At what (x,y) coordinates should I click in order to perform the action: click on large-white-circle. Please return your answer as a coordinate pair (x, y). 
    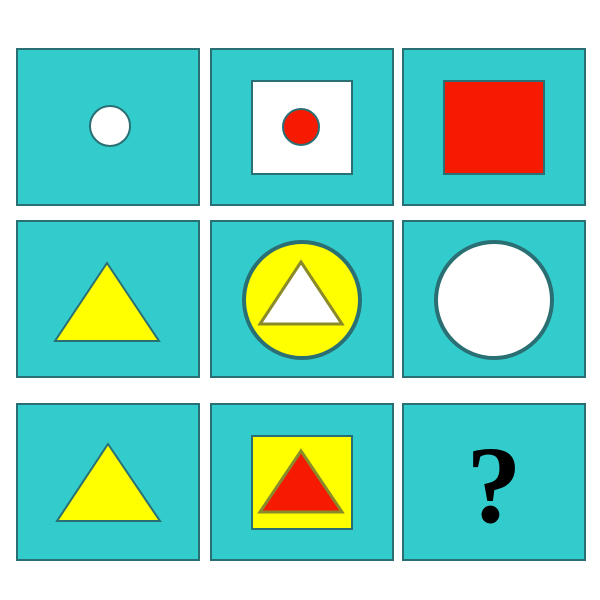
    Looking at the image, I should click on (494, 300).